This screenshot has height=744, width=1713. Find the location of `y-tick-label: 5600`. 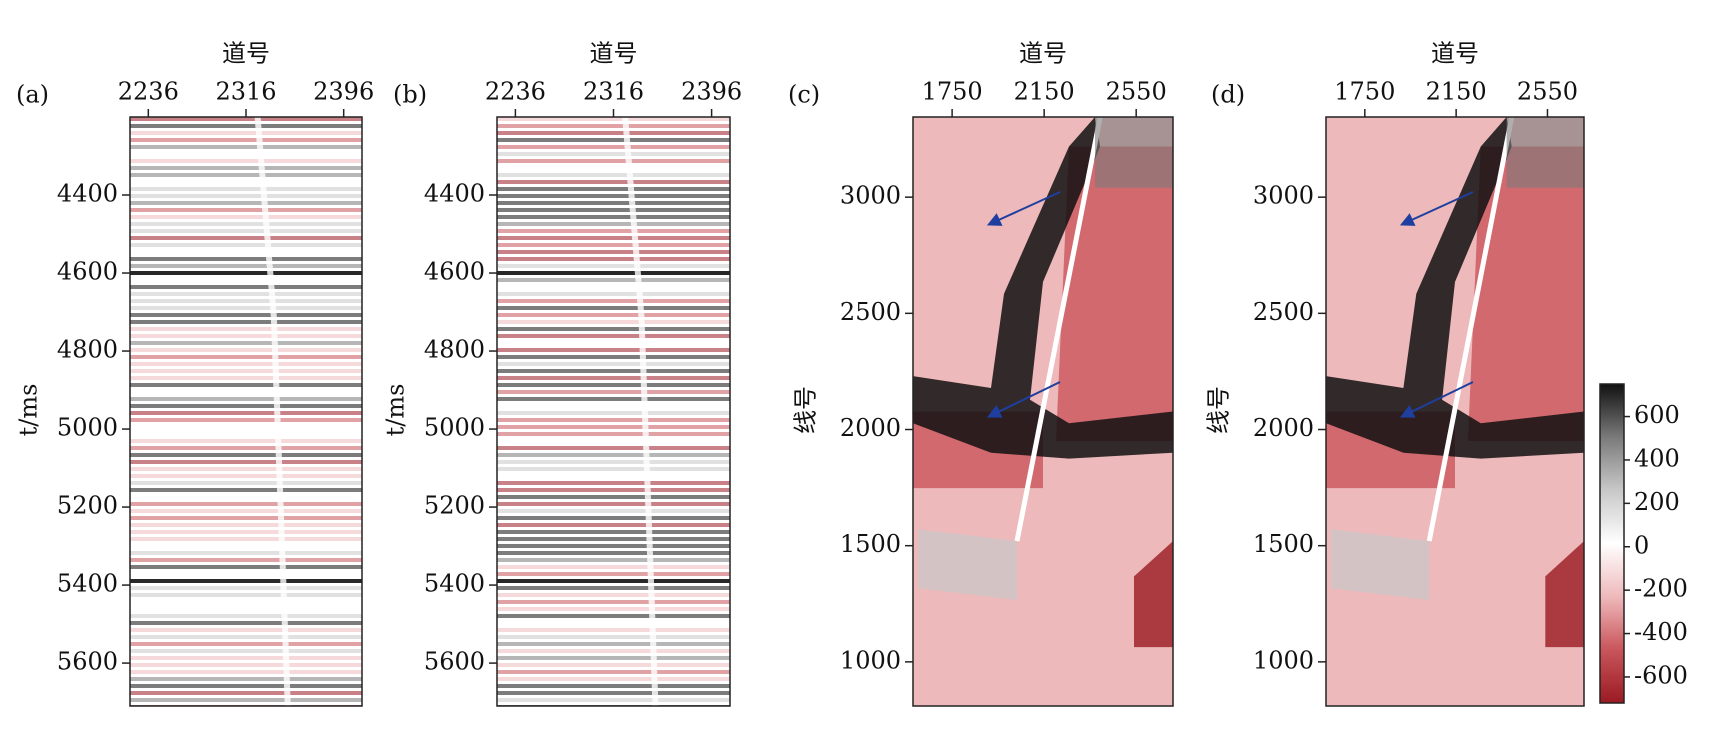

y-tick-label: 5600 is located at coordinates (454, 662).